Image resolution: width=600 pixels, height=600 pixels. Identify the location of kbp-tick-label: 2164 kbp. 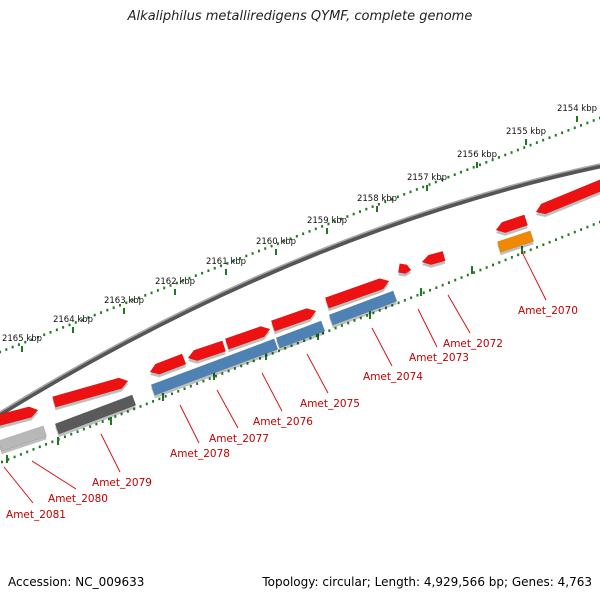
(73, 320).